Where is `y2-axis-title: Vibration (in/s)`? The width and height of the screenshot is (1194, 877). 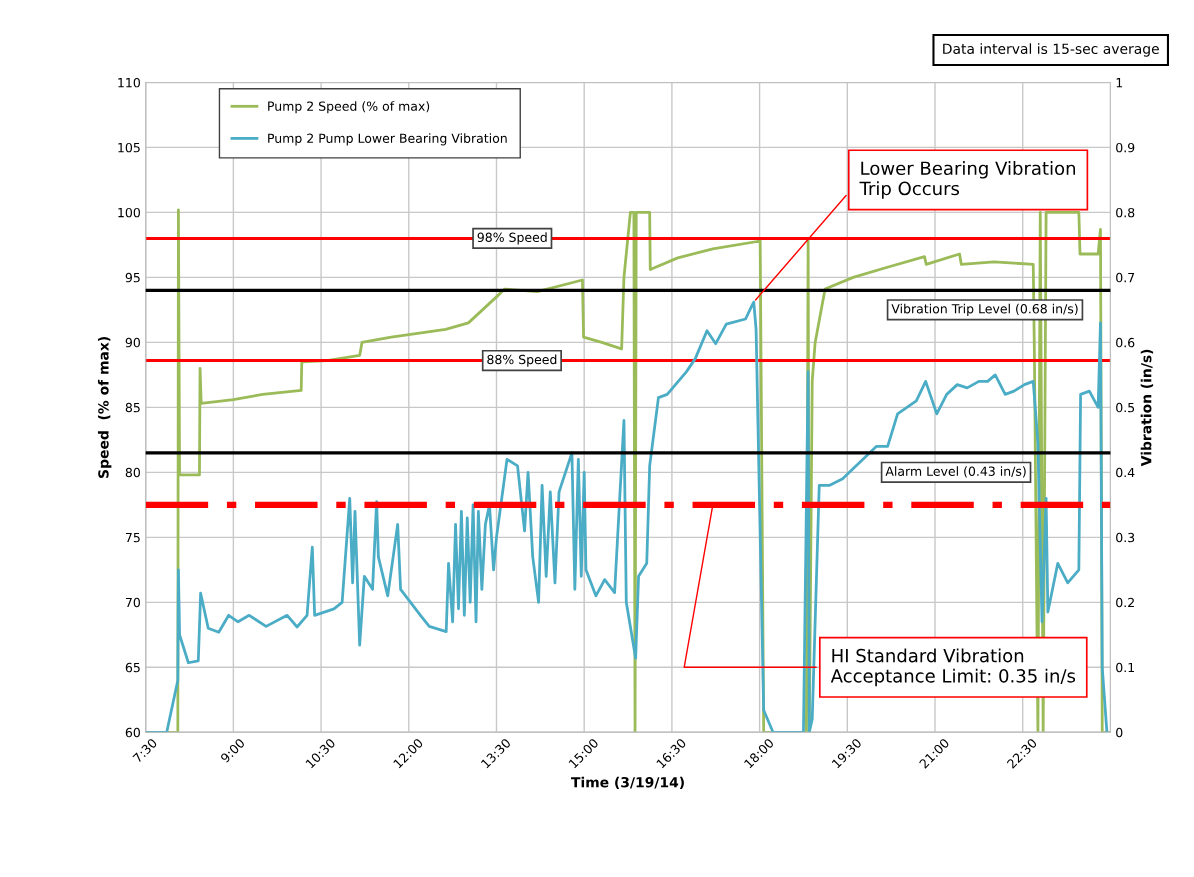
y2-axis-title: Vibration (in/s) is located at coordinates (1147, 408).